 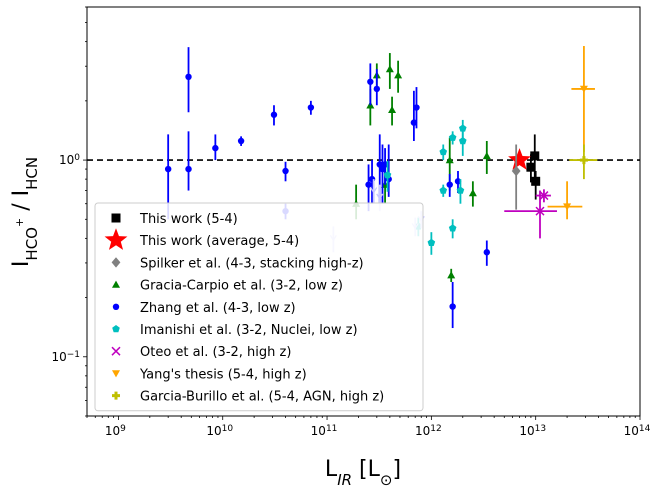 I want to click on legend-label: Garcia-Burillo et al. (5-4, AGN, high z), so click(x=262, y=397).